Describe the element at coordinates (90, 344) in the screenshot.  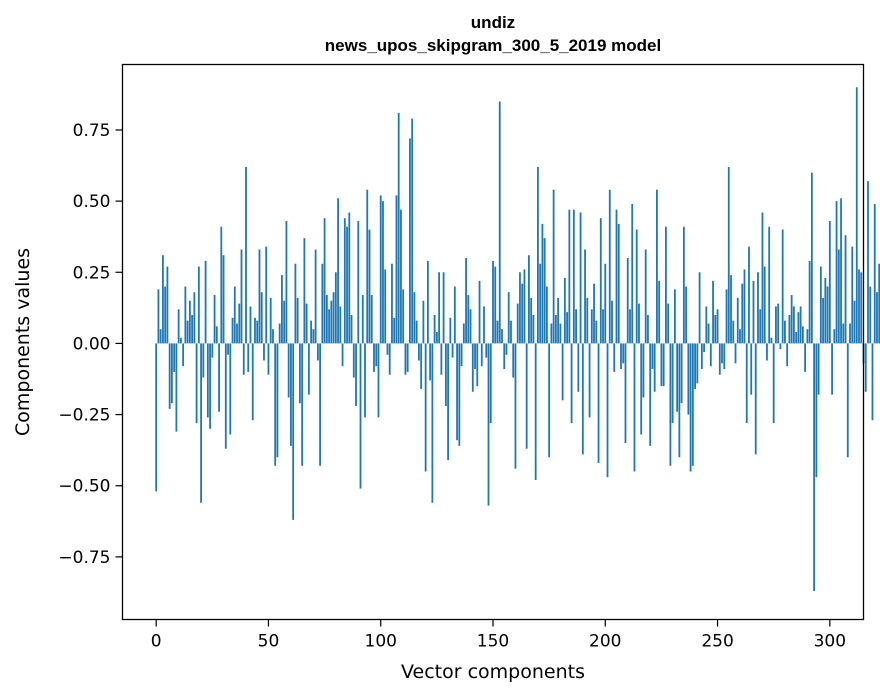
I see `y-axis-ticks: −0.75 −0.50 −0.25 0.00 0.25 0.50 0.75` at that location.